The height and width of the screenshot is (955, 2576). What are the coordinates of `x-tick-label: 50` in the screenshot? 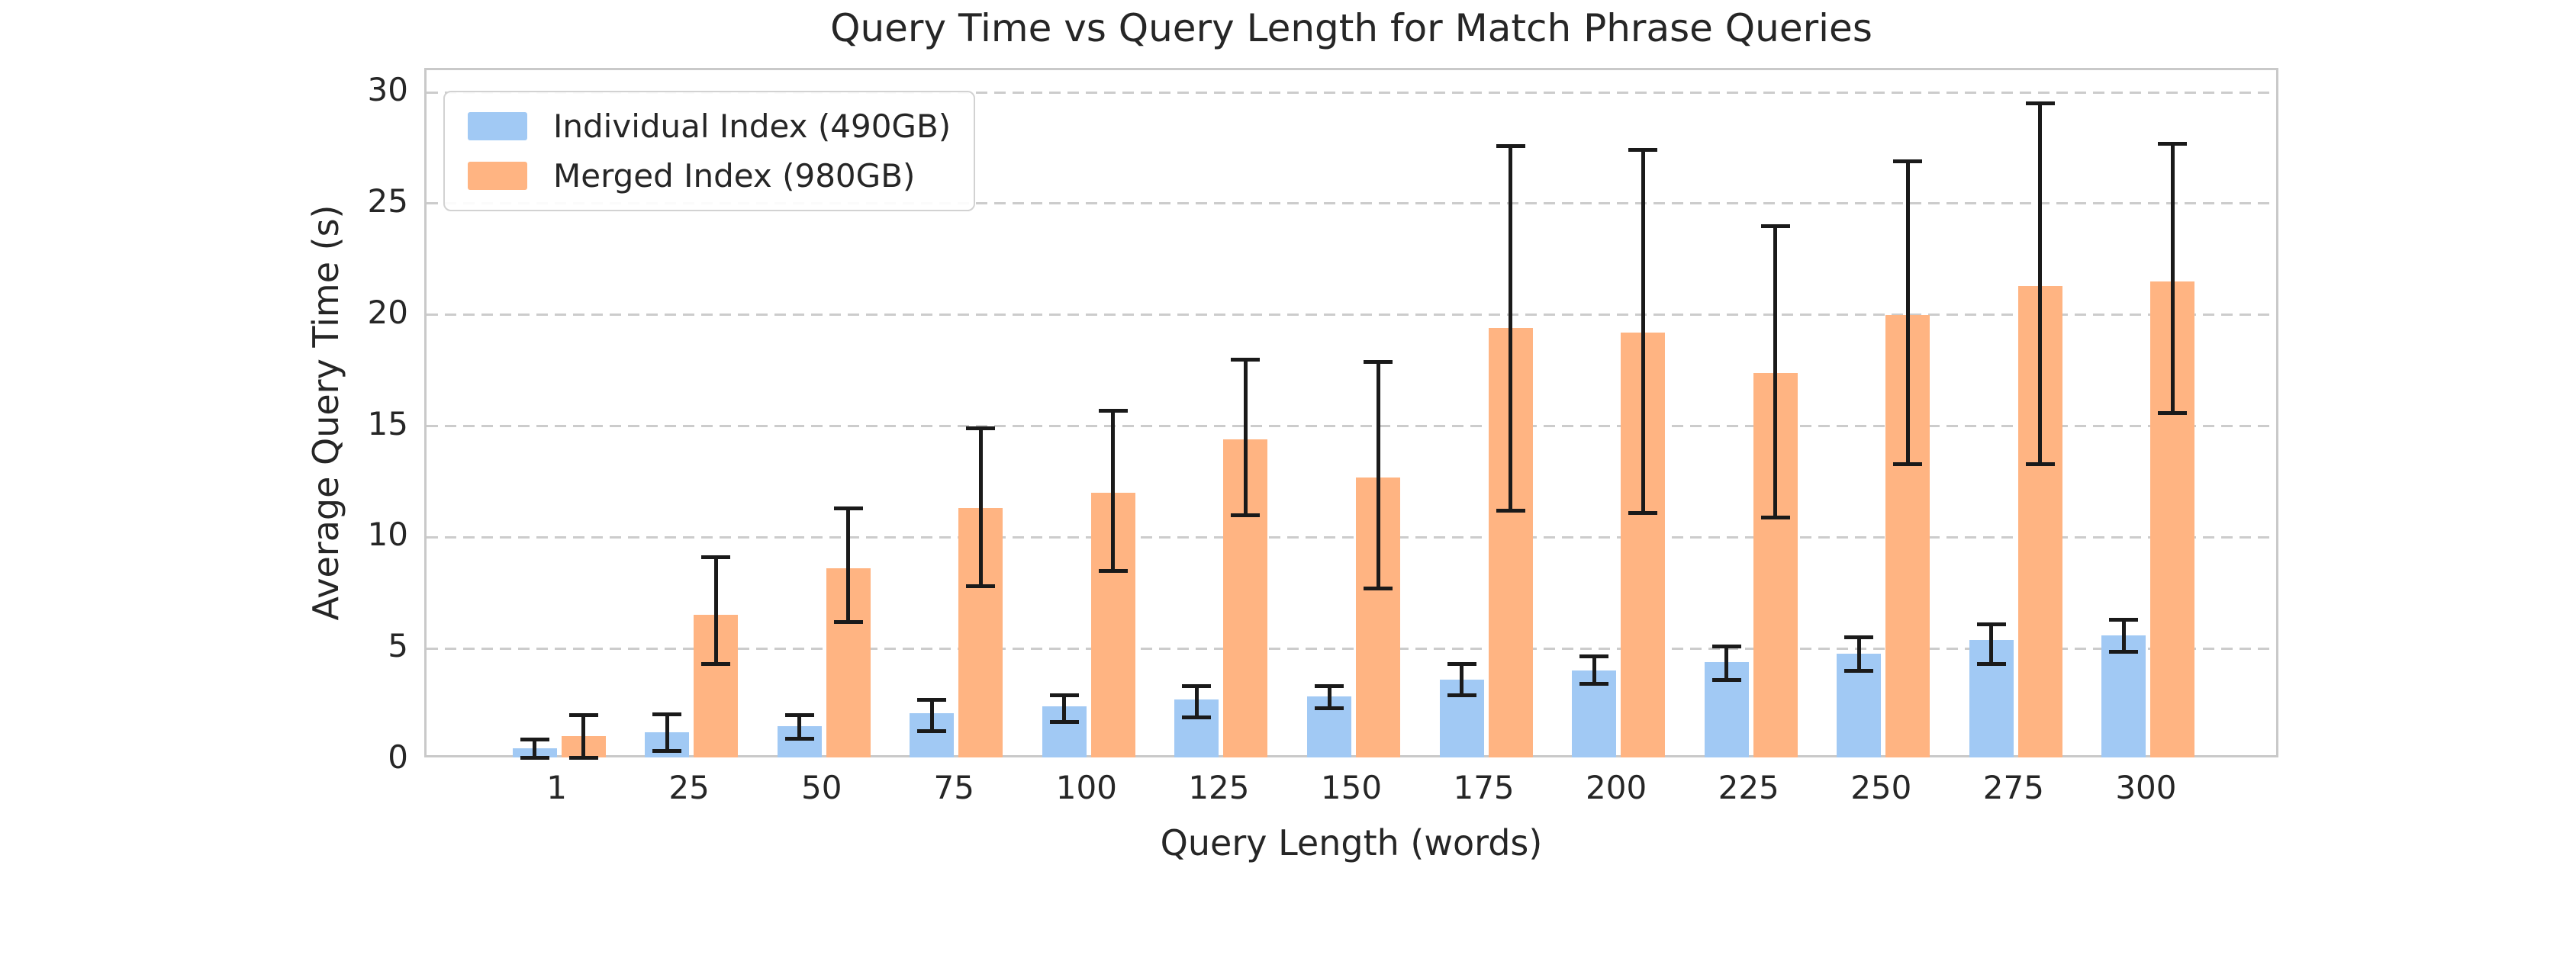 It's located at (821, 787).